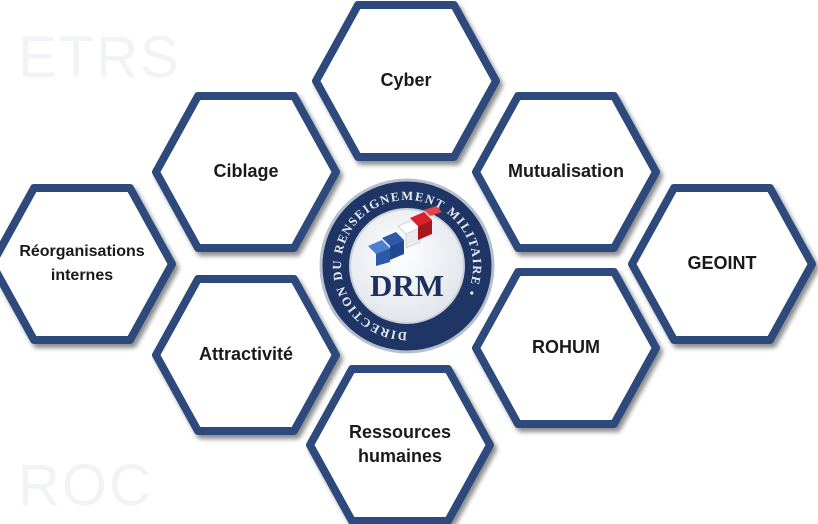 The image size is (818, 524). Describe the element at coordinates (81, 251) in the screenshot. I see `hexagon-label: Réorganisations` at that location.